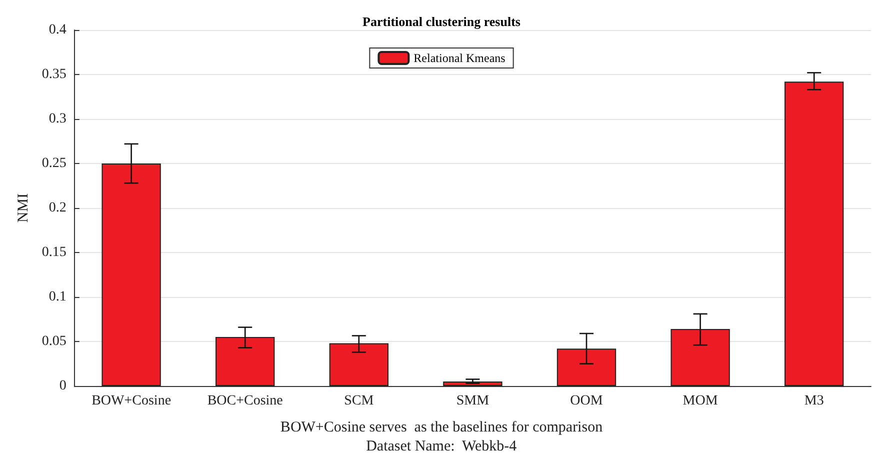  What do you see at coordinates (57, 297) in the screenshot?
I see `y-tick-label: 0.1` at bounding box center [57, 297].